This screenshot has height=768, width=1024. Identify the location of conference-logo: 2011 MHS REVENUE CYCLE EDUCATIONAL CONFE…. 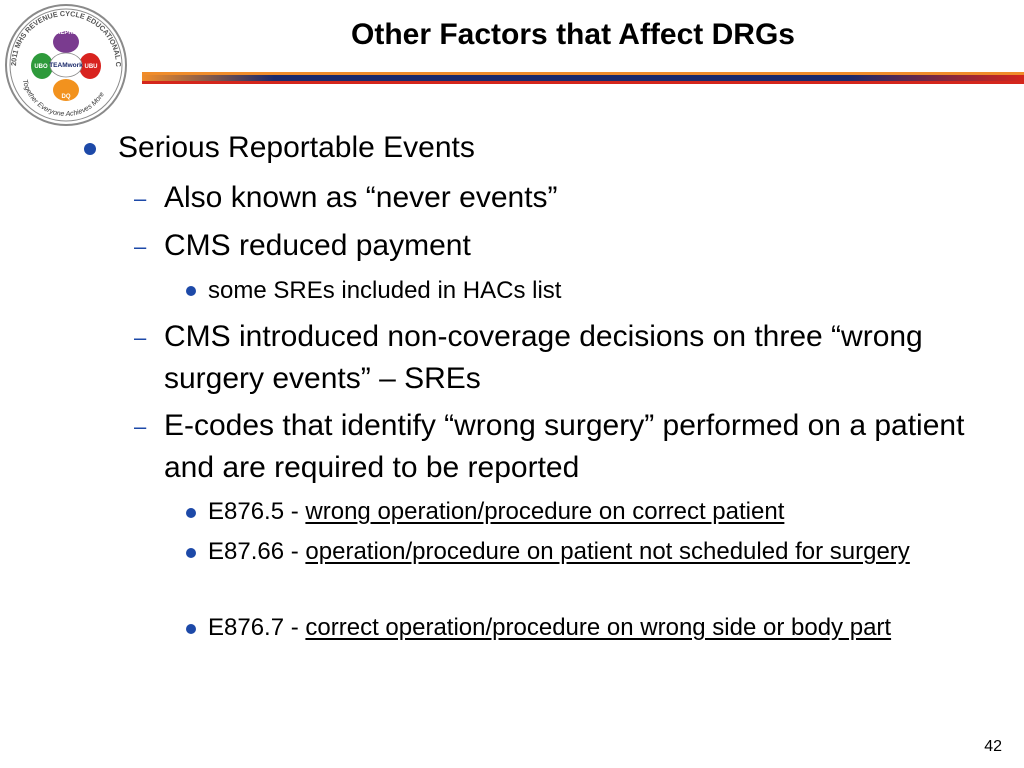
(64, 64).